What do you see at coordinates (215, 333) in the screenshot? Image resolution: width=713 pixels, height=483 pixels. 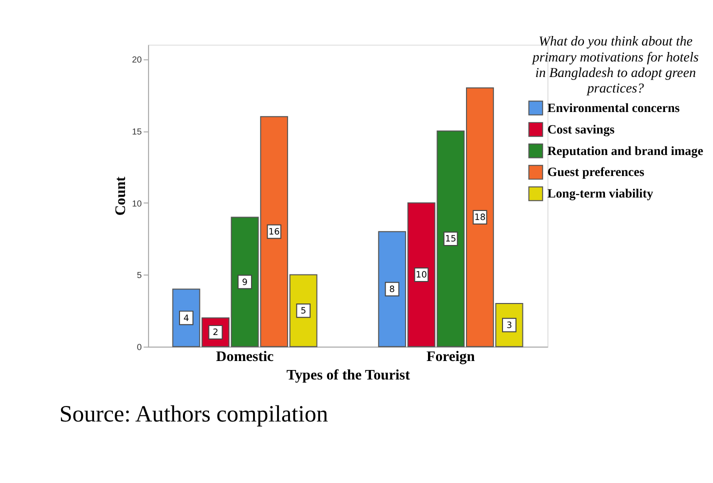 I see `data-label: 2` at bounding box center [215, 333].